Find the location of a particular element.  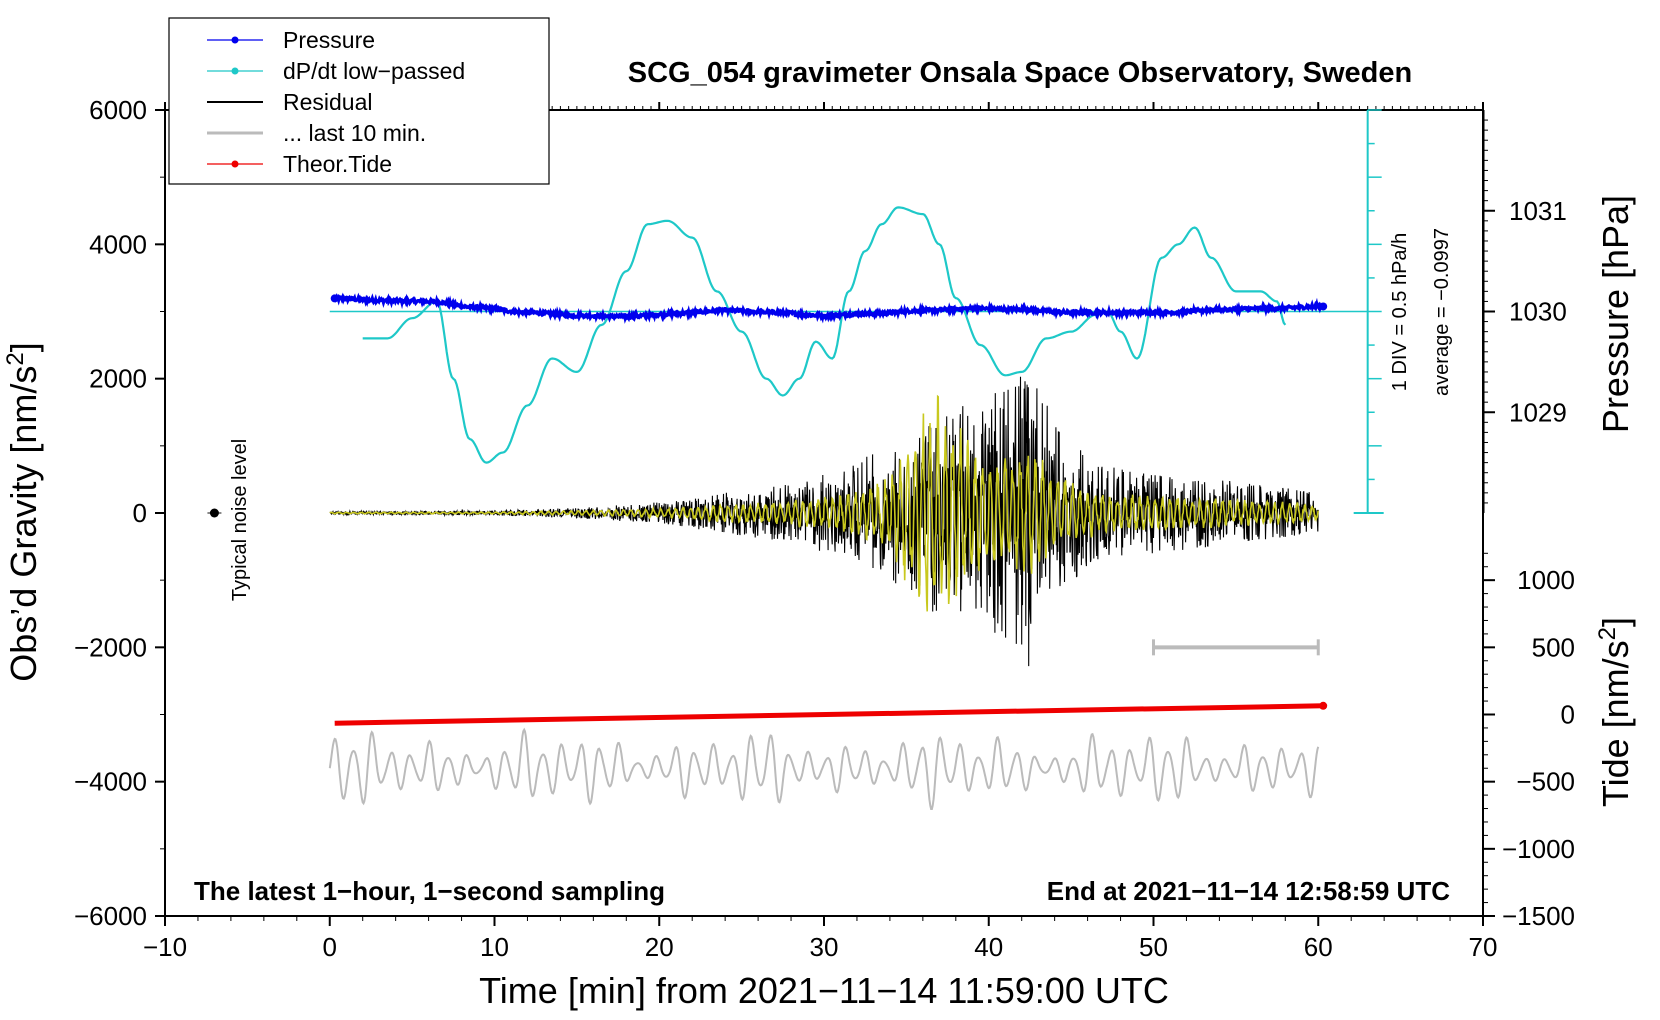

legend-item-last10: ... last 10 min. is located at coordinates (316, 133).